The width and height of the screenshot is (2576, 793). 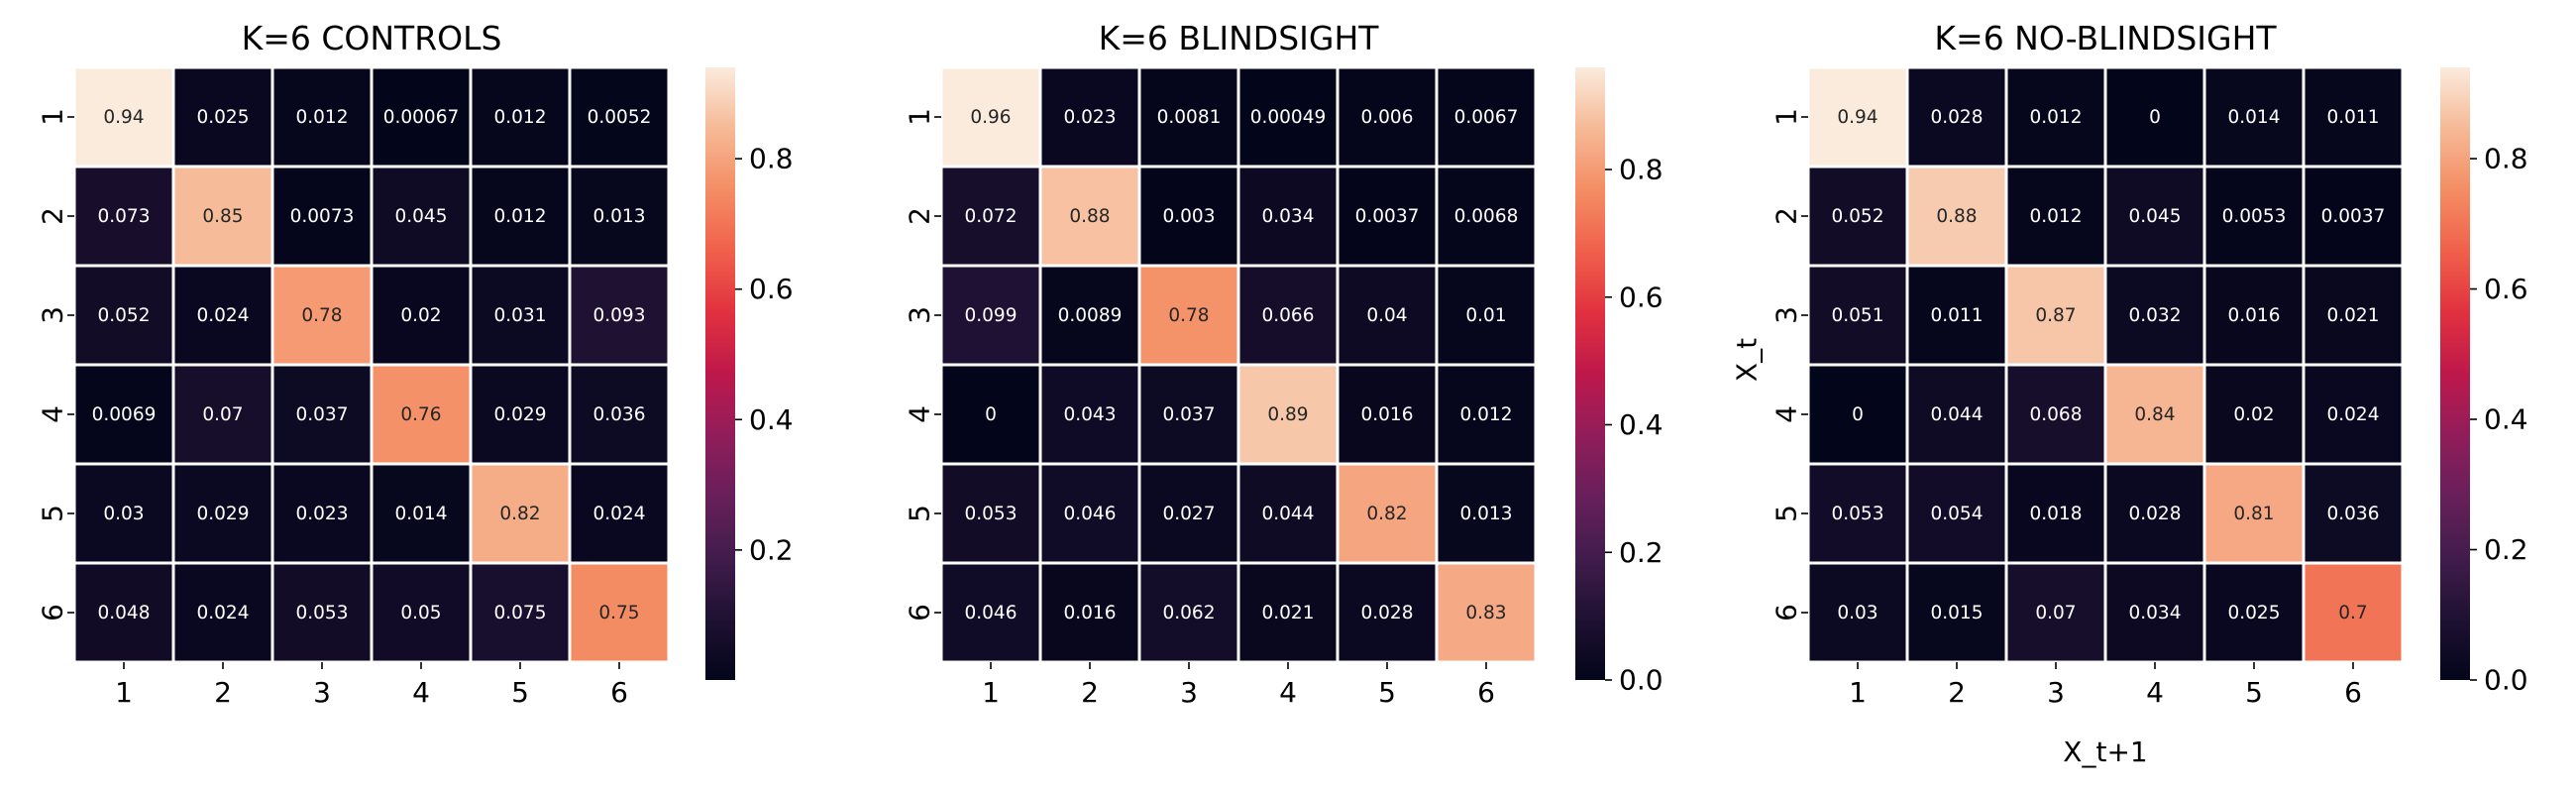 What do you see at coordinates (1089, 216) in the screenshot?
I see `cell-value-label: 0.88` at bounding box center [1089, 216].